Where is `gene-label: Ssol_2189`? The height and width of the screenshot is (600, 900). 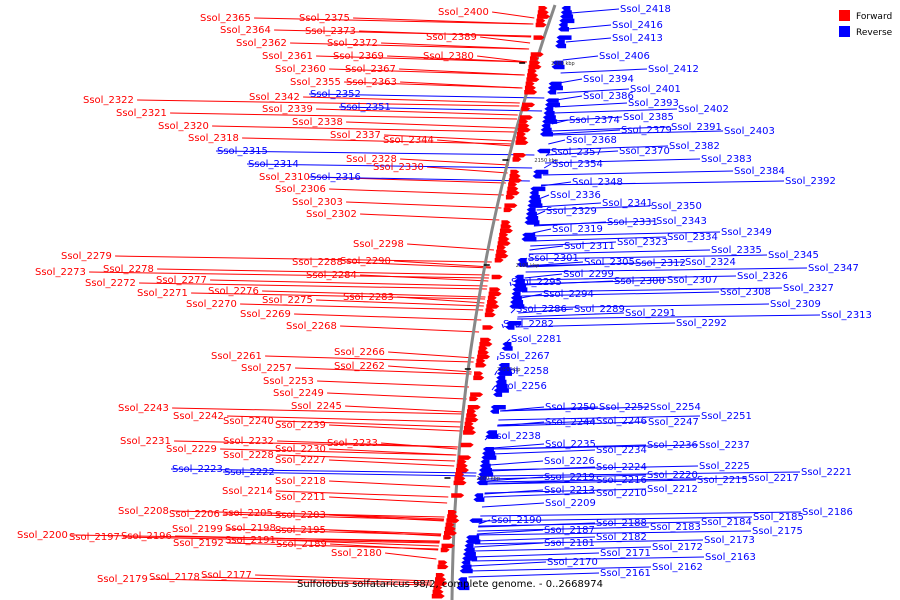 gene-label: Ssol_2189 is located at coordinates (301, 544).